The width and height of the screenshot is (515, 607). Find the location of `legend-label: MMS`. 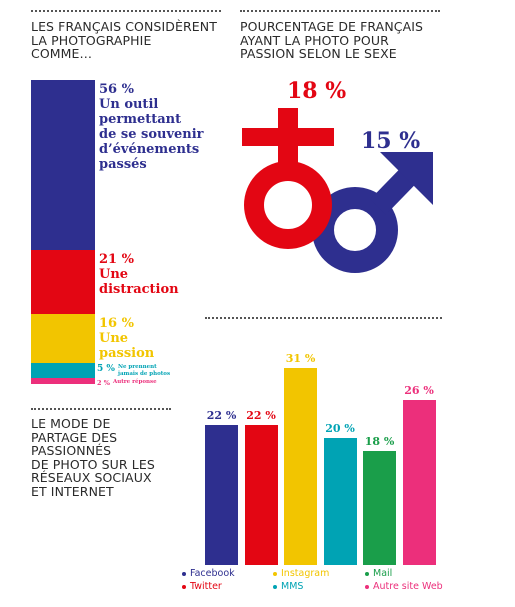

legend-label: MMS is located at coordinates (292, 586).